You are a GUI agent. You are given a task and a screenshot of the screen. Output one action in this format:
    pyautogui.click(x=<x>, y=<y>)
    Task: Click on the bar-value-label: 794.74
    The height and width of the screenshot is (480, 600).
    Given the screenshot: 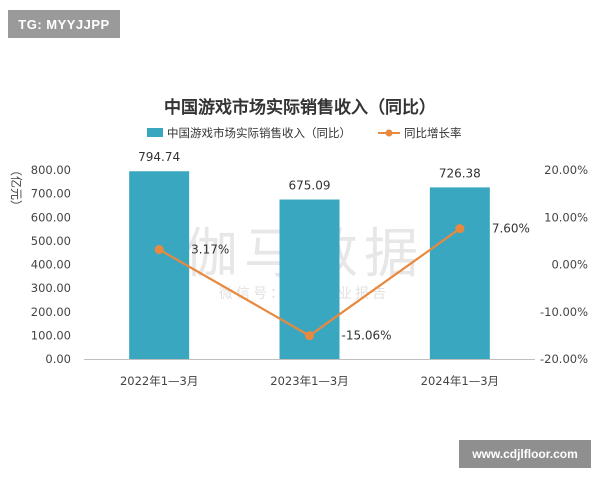 What is the action you would take?
    pyautogui.click(x=159, y=157)
    